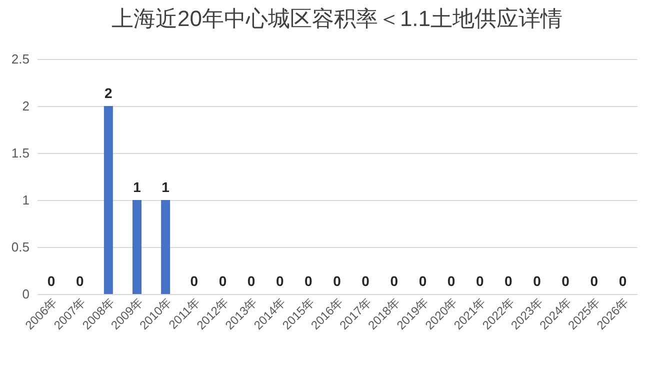 Image resolution: width=660 pixels, height=376 pixels. What do you see at coordinates (26, 200) in the screenshot?
I see `y-tick-label: 1` at bounding box center [26, 200].